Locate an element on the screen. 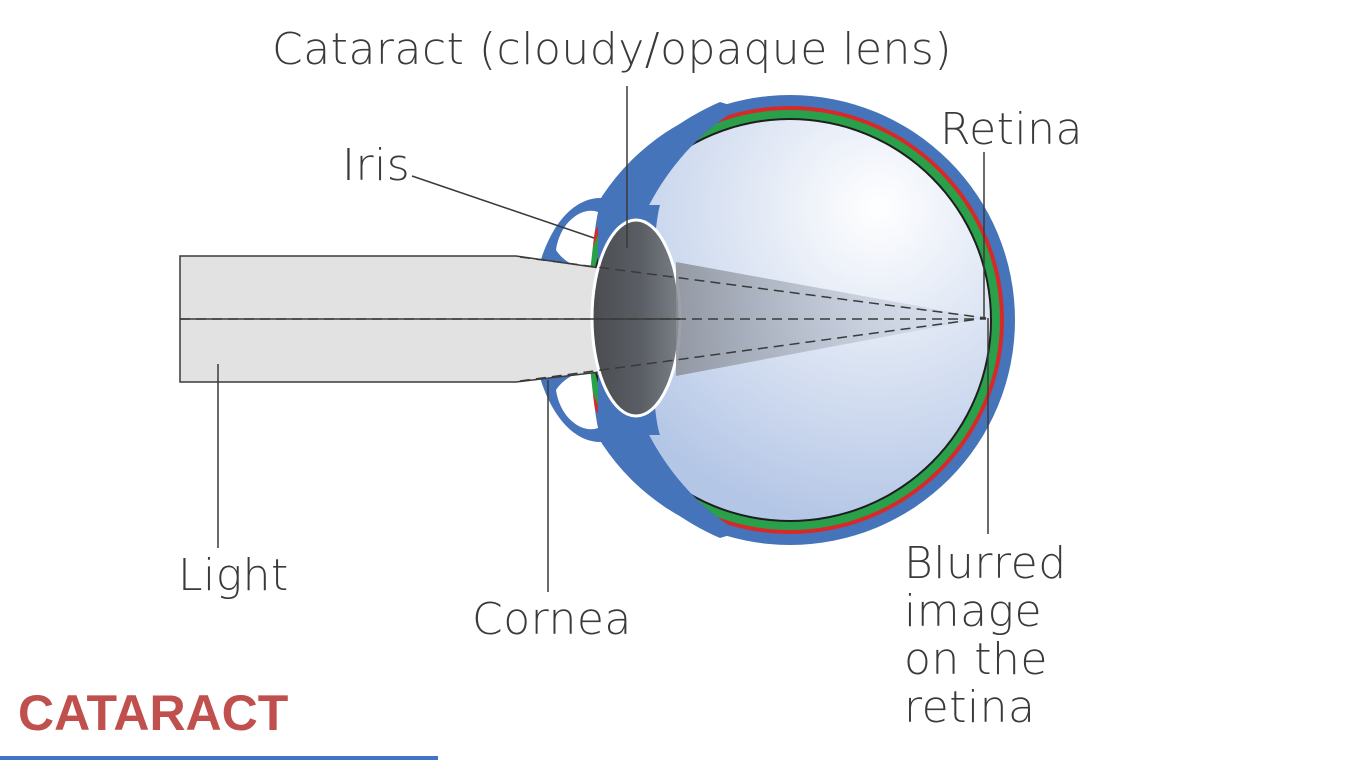  ray-top is located at coordinates (753, 287).